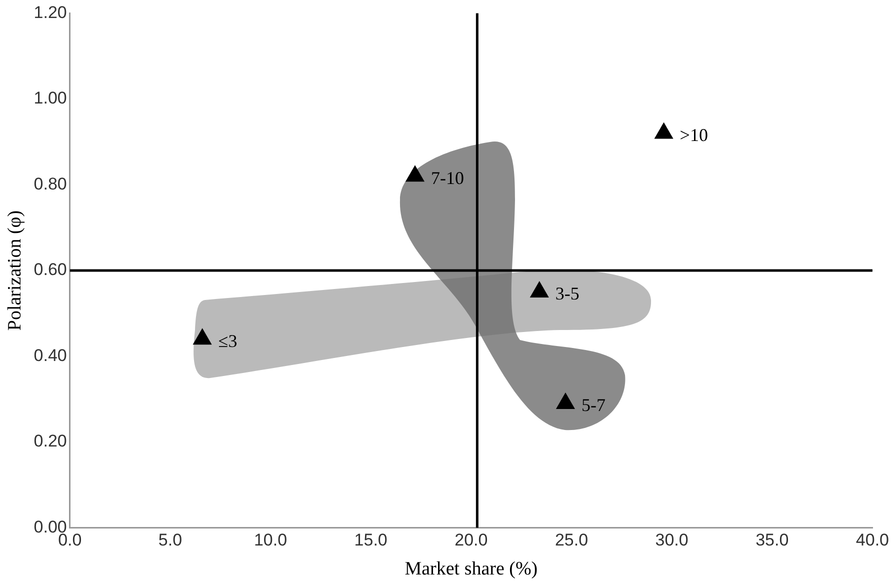 Image resolution: width=892 pixels, height=585 pixels. I want to click on x-tick-label: 40.0, so click(873, 540).